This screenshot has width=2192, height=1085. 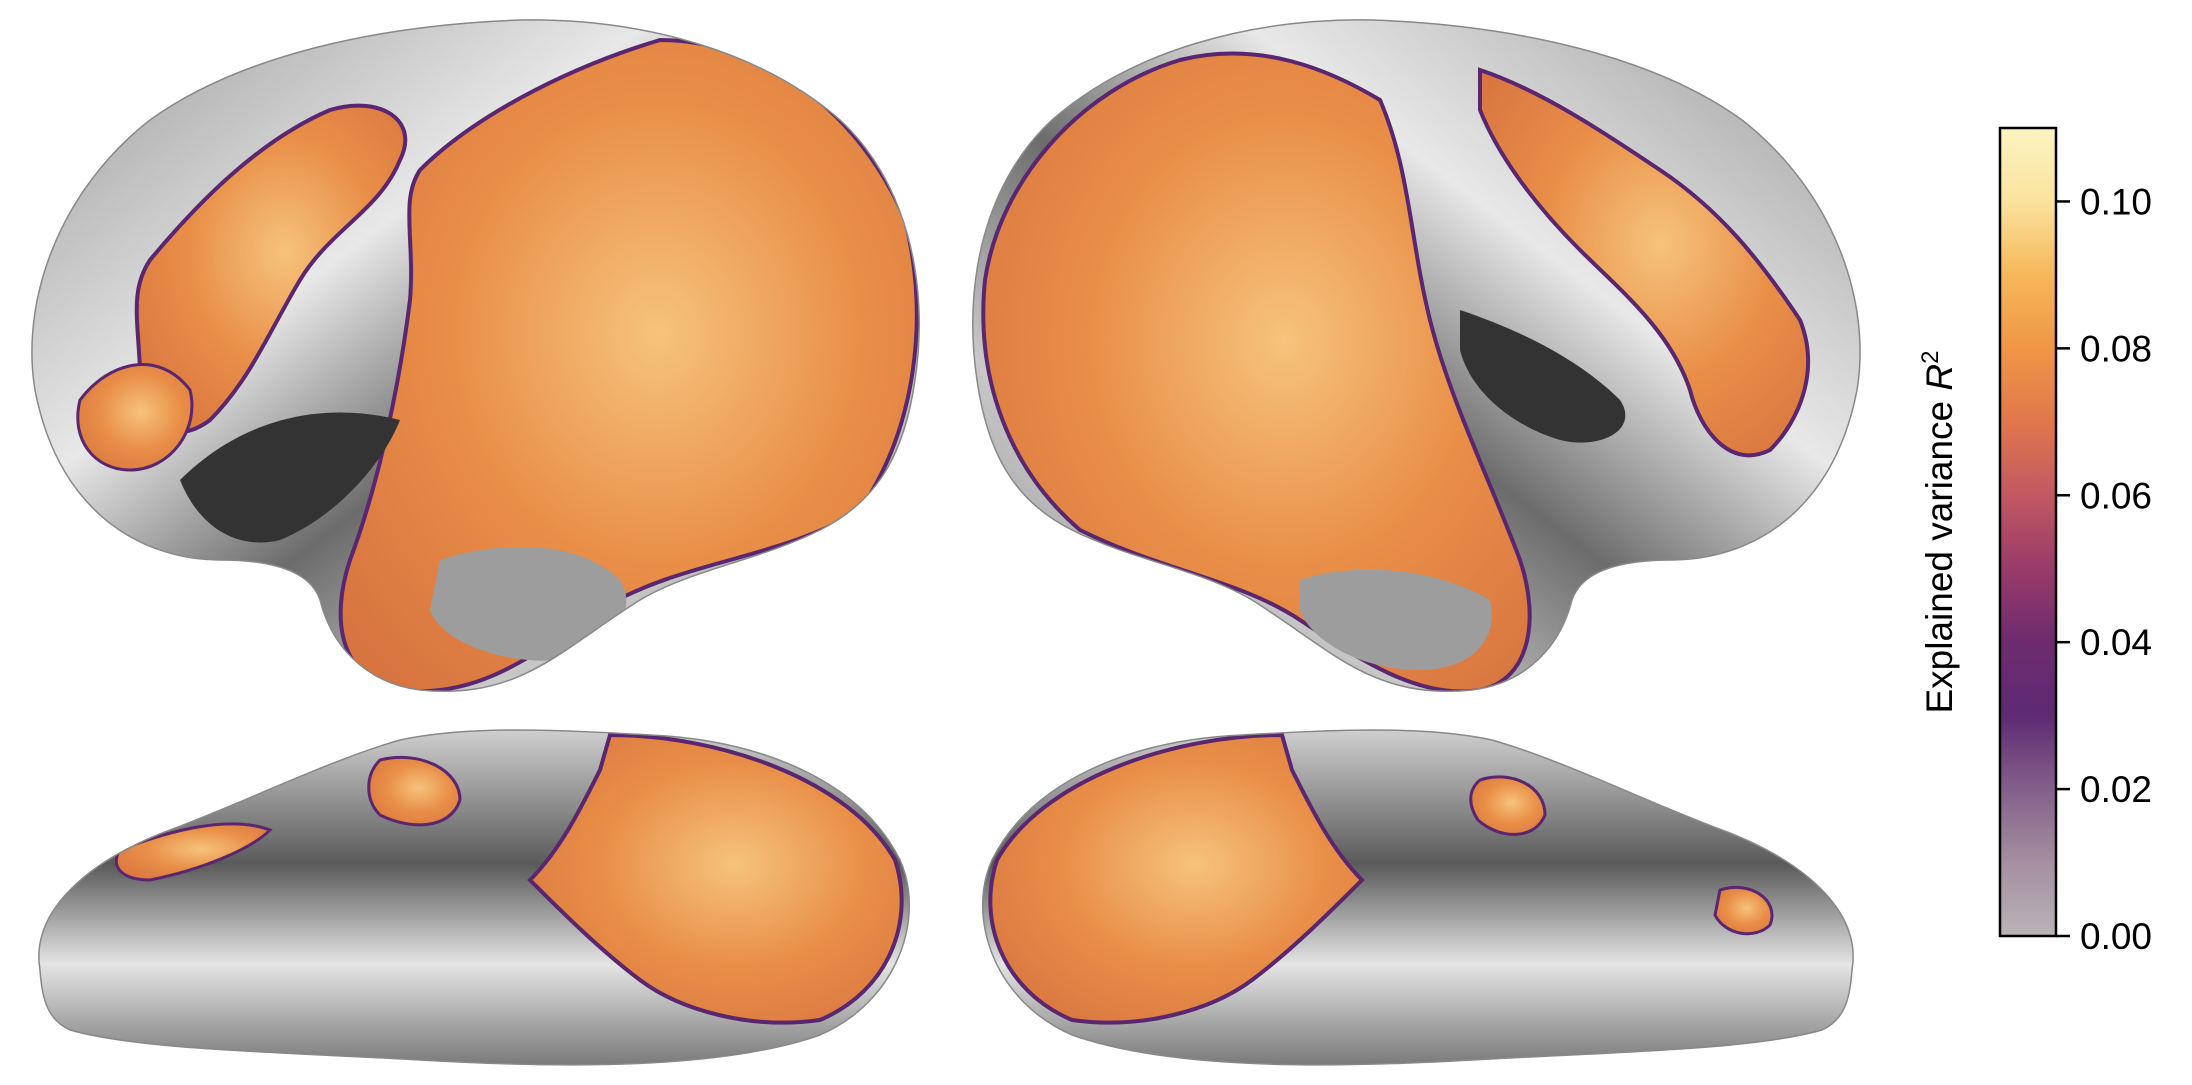 I want to click on colorbar-frame, so click(x=2028, y=532).